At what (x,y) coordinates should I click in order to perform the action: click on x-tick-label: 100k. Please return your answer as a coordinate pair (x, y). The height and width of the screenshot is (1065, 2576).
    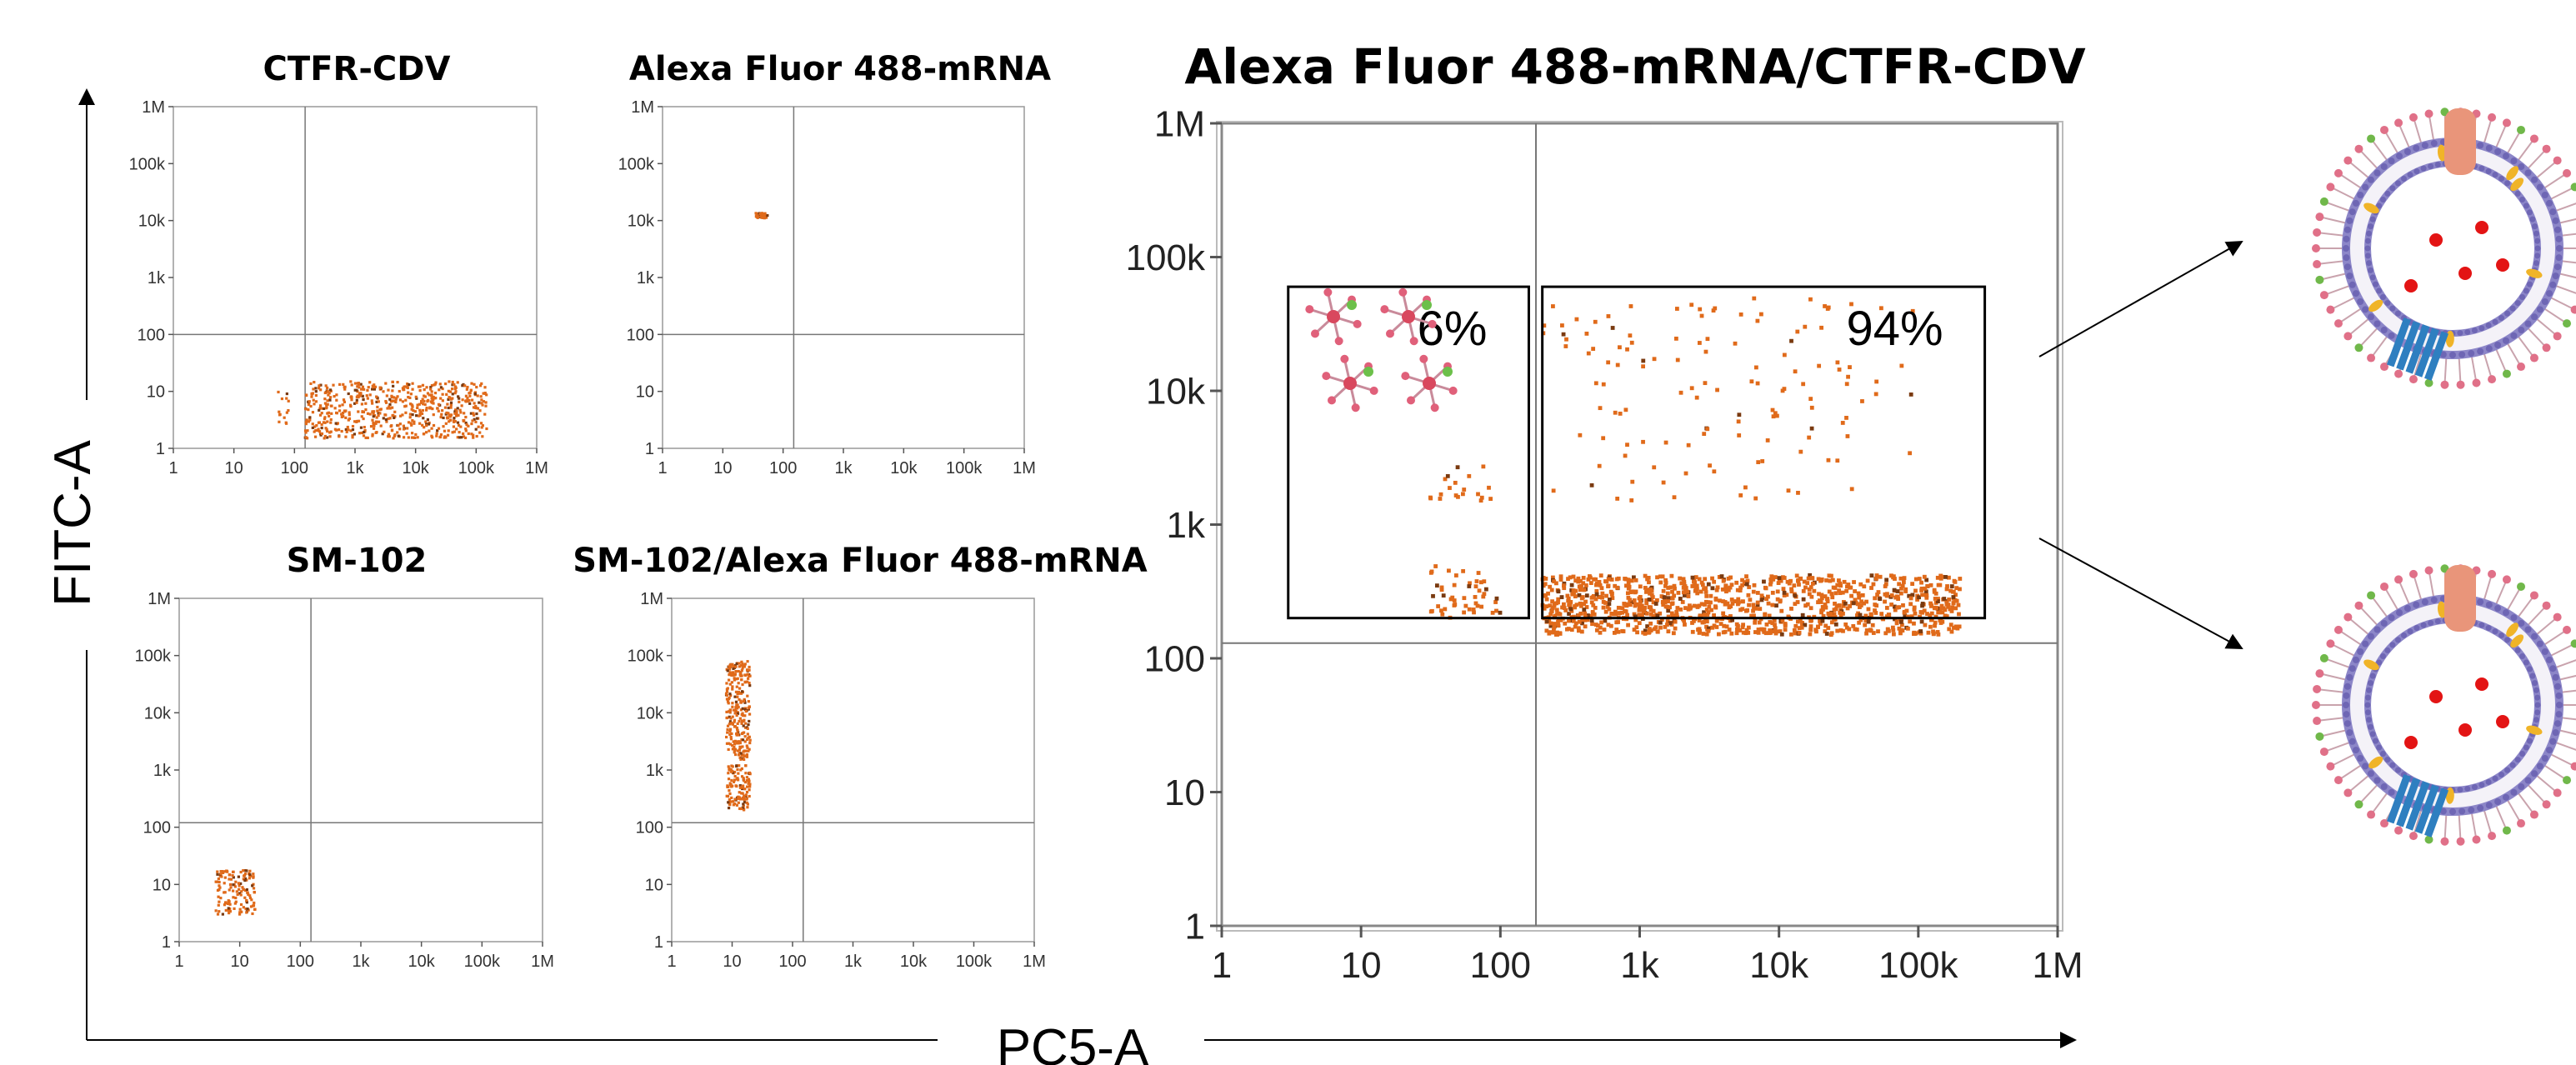
    Looking at the image, I should click on (1918, 965).